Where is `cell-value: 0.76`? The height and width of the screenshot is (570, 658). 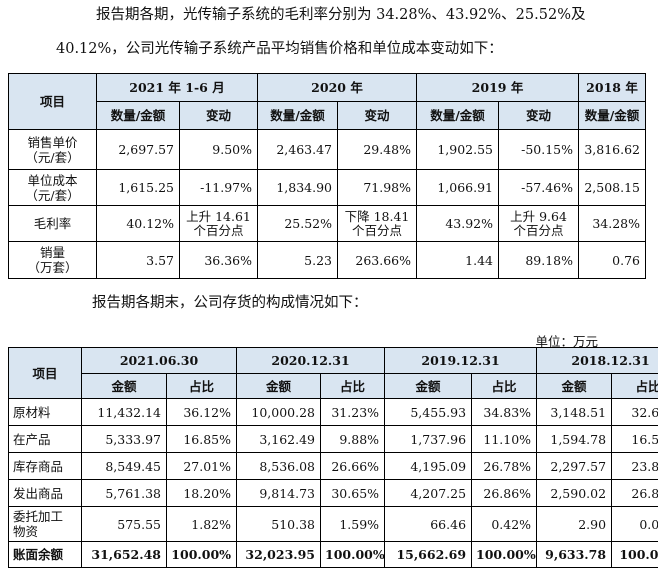
cell-value: 0.76 is located at coordinates (612, 260).